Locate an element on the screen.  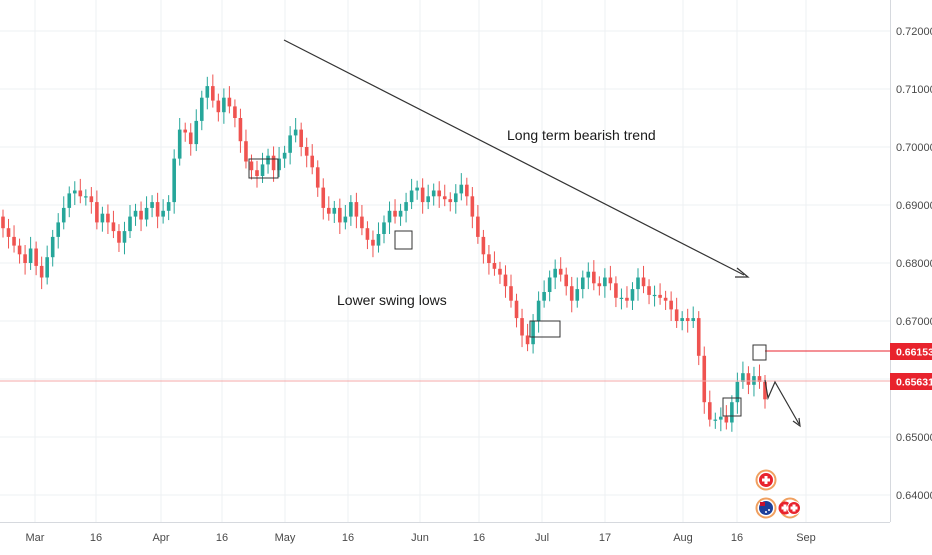
time-axis: Mar 16 Apr 16 May 16 Jun 16 Jul 17 Aug 16 Sep is located at coordinates (421, 538).